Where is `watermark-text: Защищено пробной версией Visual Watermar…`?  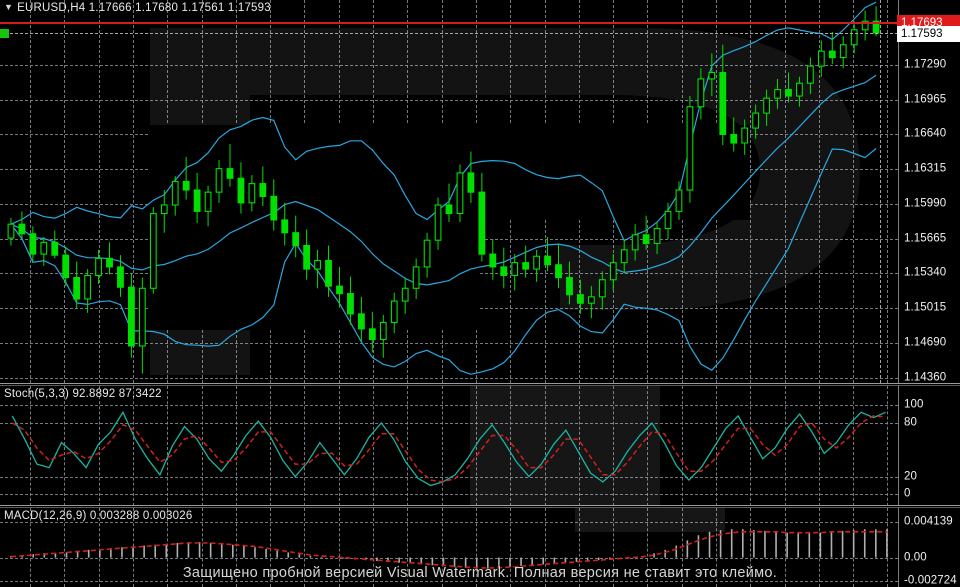
watermark-text: Защищено пробной версией Visual Watermar… is located at coordinates (480, 573).